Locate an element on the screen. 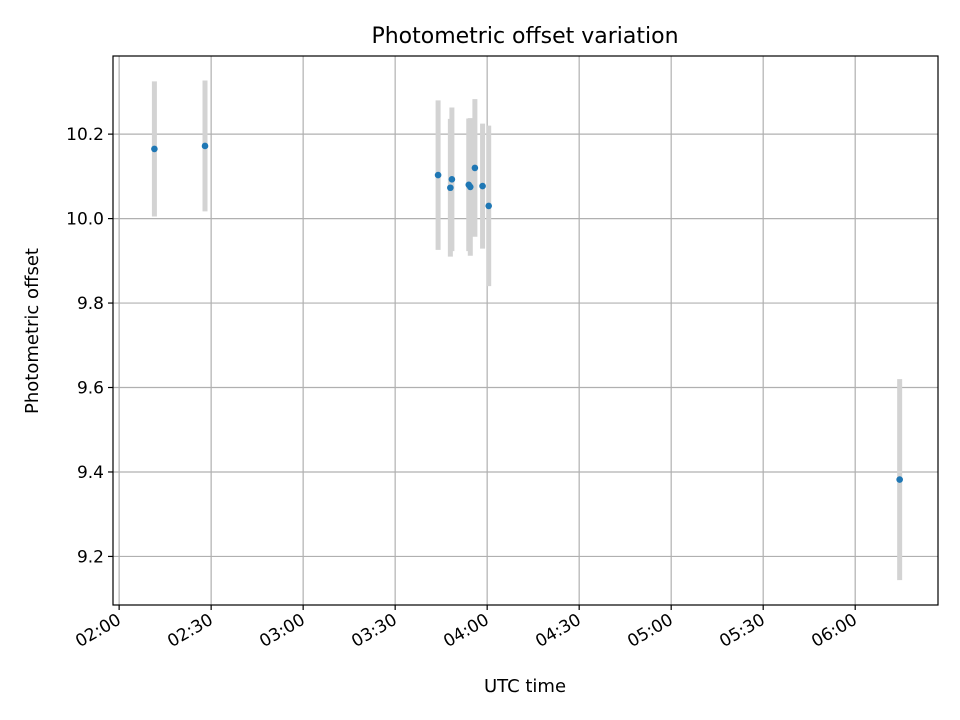  y-tick-label: 9.2 is located at coordinates (90, 557).